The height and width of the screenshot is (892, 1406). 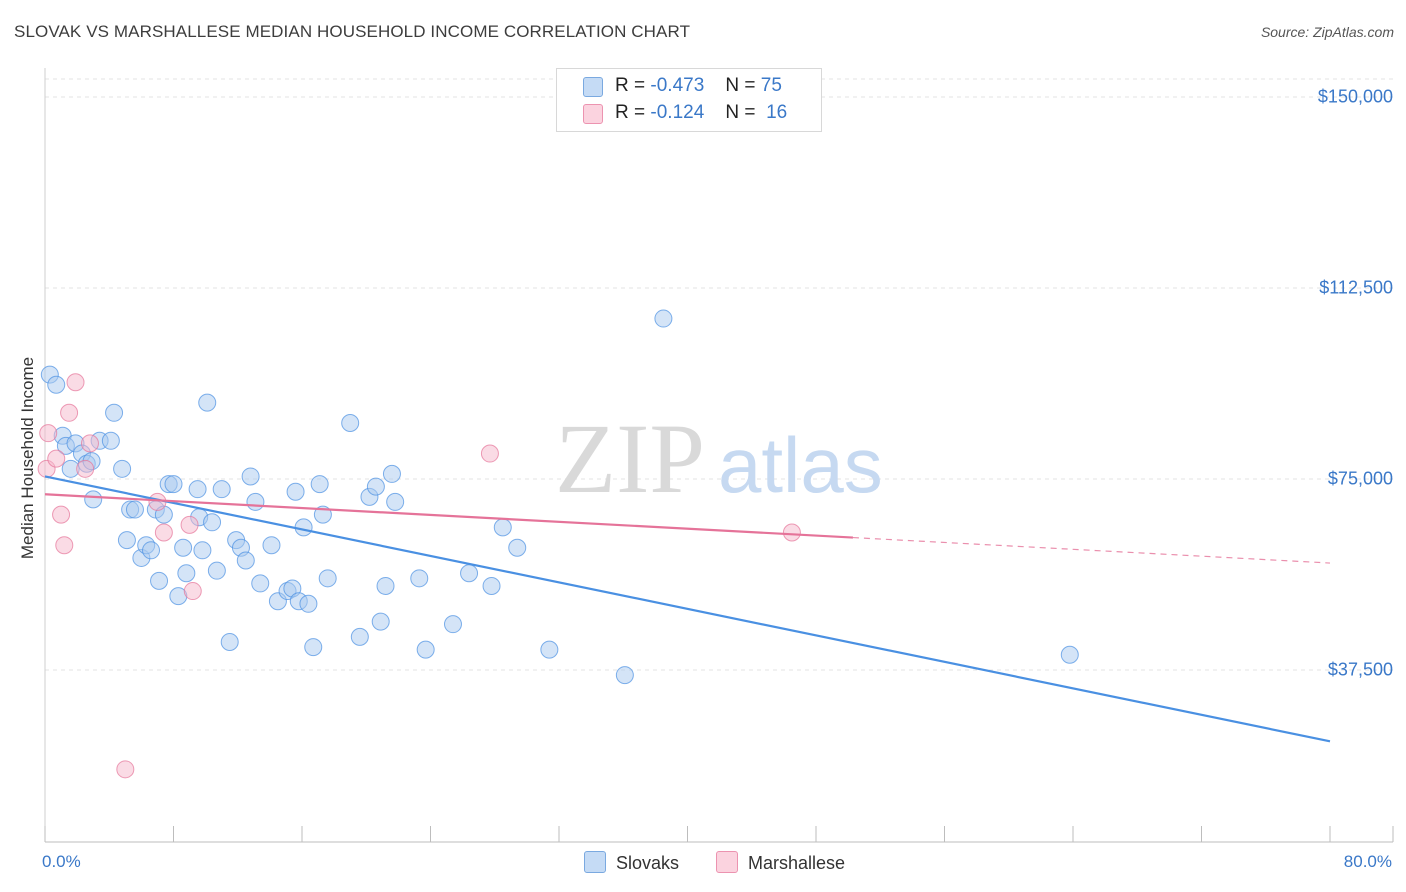 What do you see at coordinates (1356, 287) in the screenshot?
I see `y-tick-label: $112,500` at bounding box center [1356, 287].